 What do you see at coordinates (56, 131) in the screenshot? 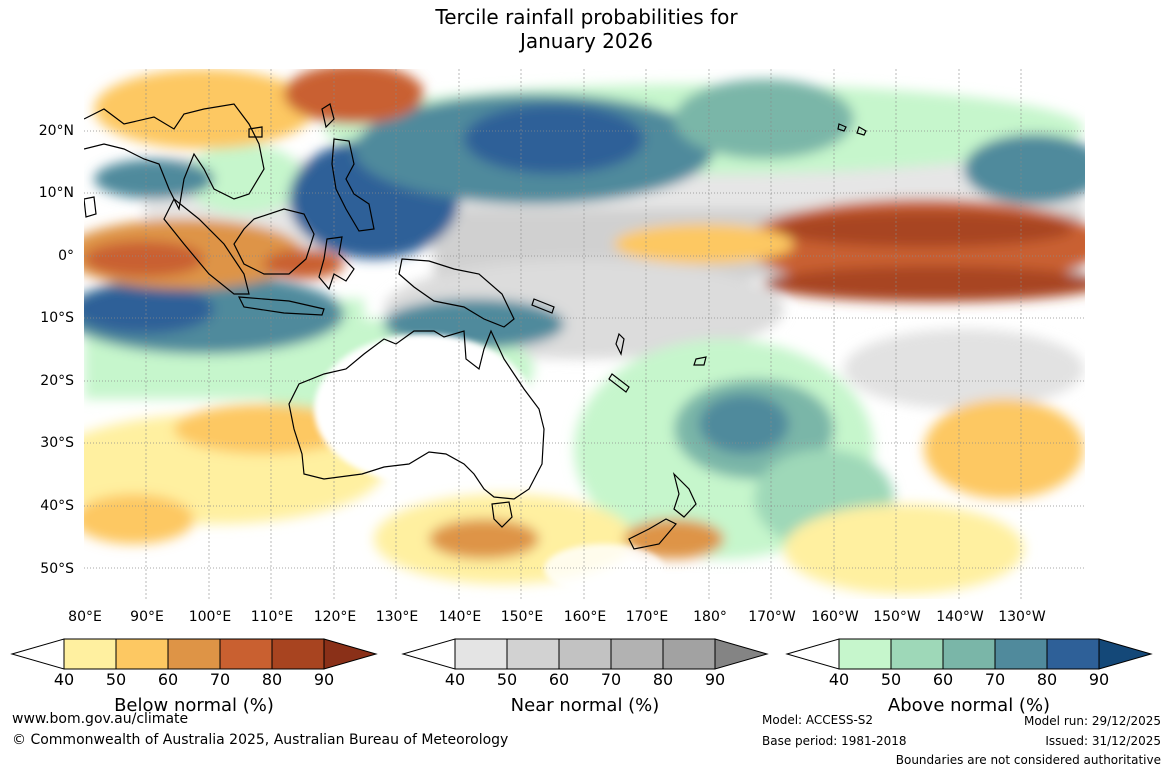
I see `lat-label: 20°N` at bounding box center [56, 131].